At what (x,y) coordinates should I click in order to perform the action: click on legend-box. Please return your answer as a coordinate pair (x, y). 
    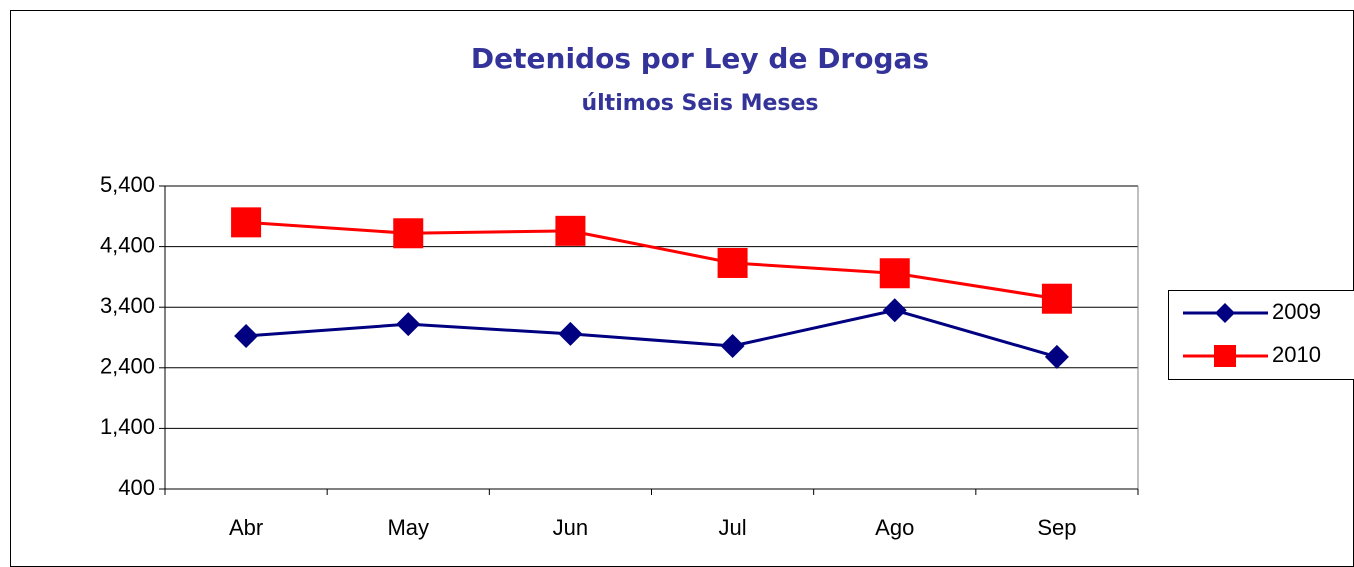
    Looking at the image, I should click on (1261, 335).